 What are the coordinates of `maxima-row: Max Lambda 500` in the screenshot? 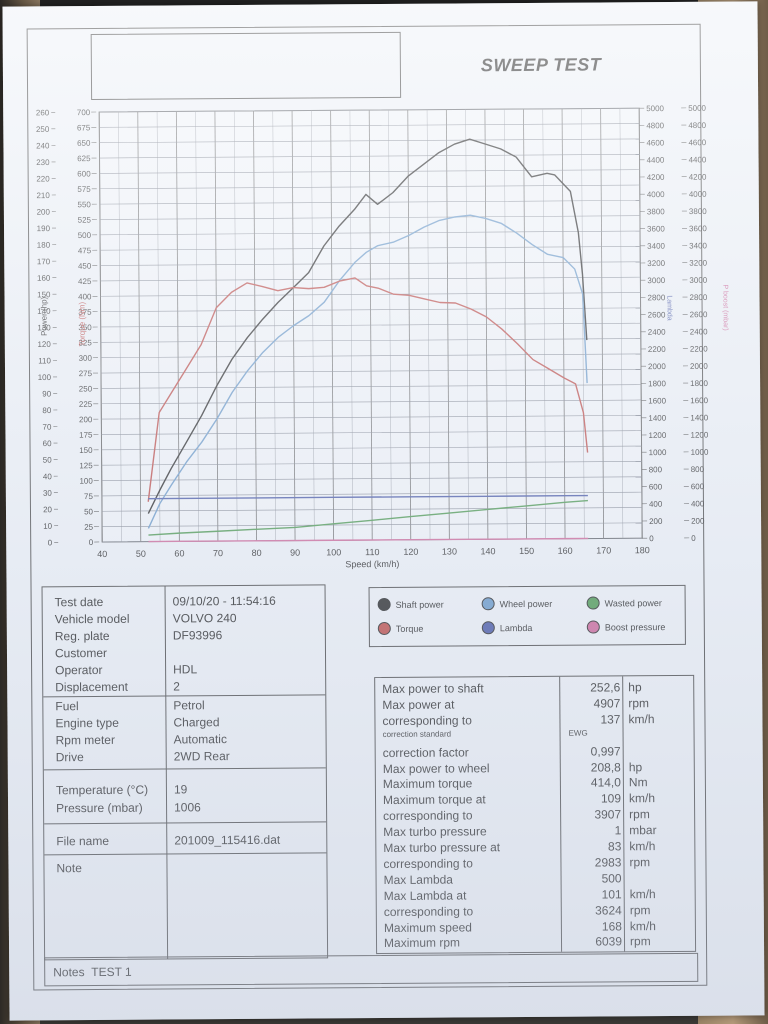 It's located at (536, 879).